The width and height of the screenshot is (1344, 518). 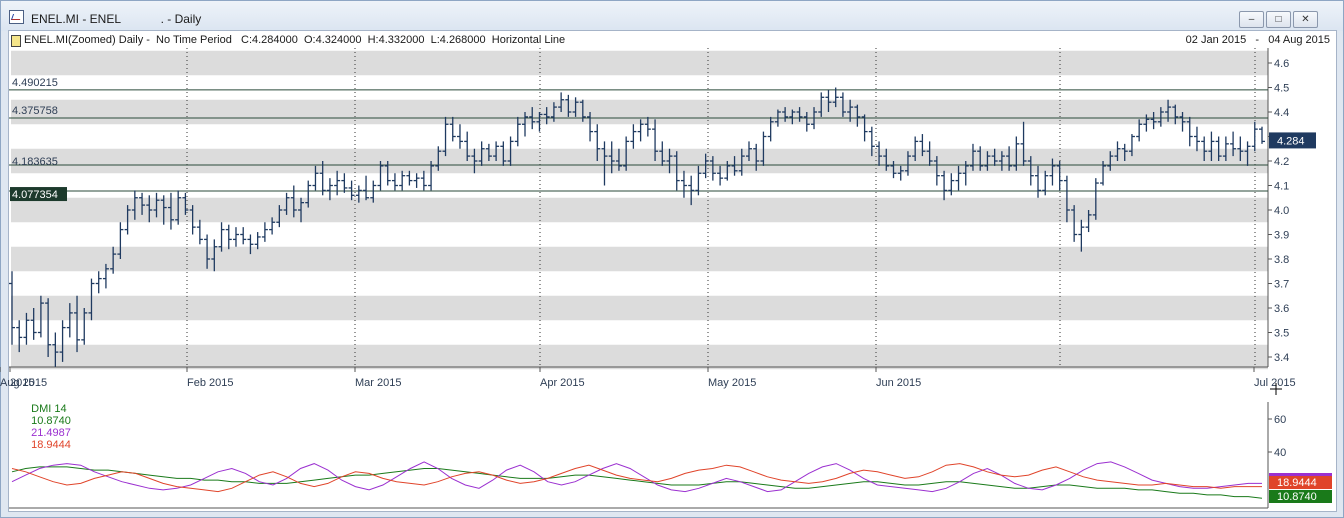 What do you see at coordinates (1280, 420) in the screenshot?
I see `dmi-tick-label: 60` at bounding box center [1280, 420].